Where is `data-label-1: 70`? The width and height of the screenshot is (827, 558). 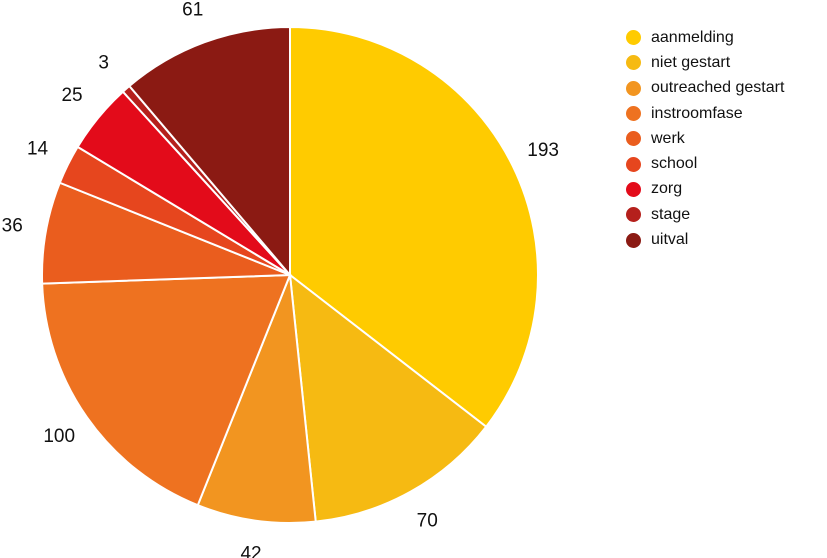 data-label-1: 70 is located at coordinates (427, 520).